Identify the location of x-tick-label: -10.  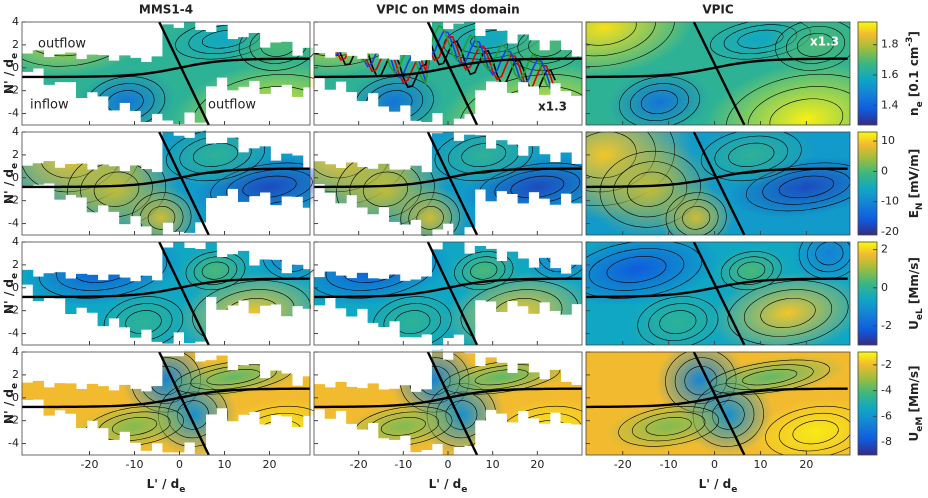
(669, 464).